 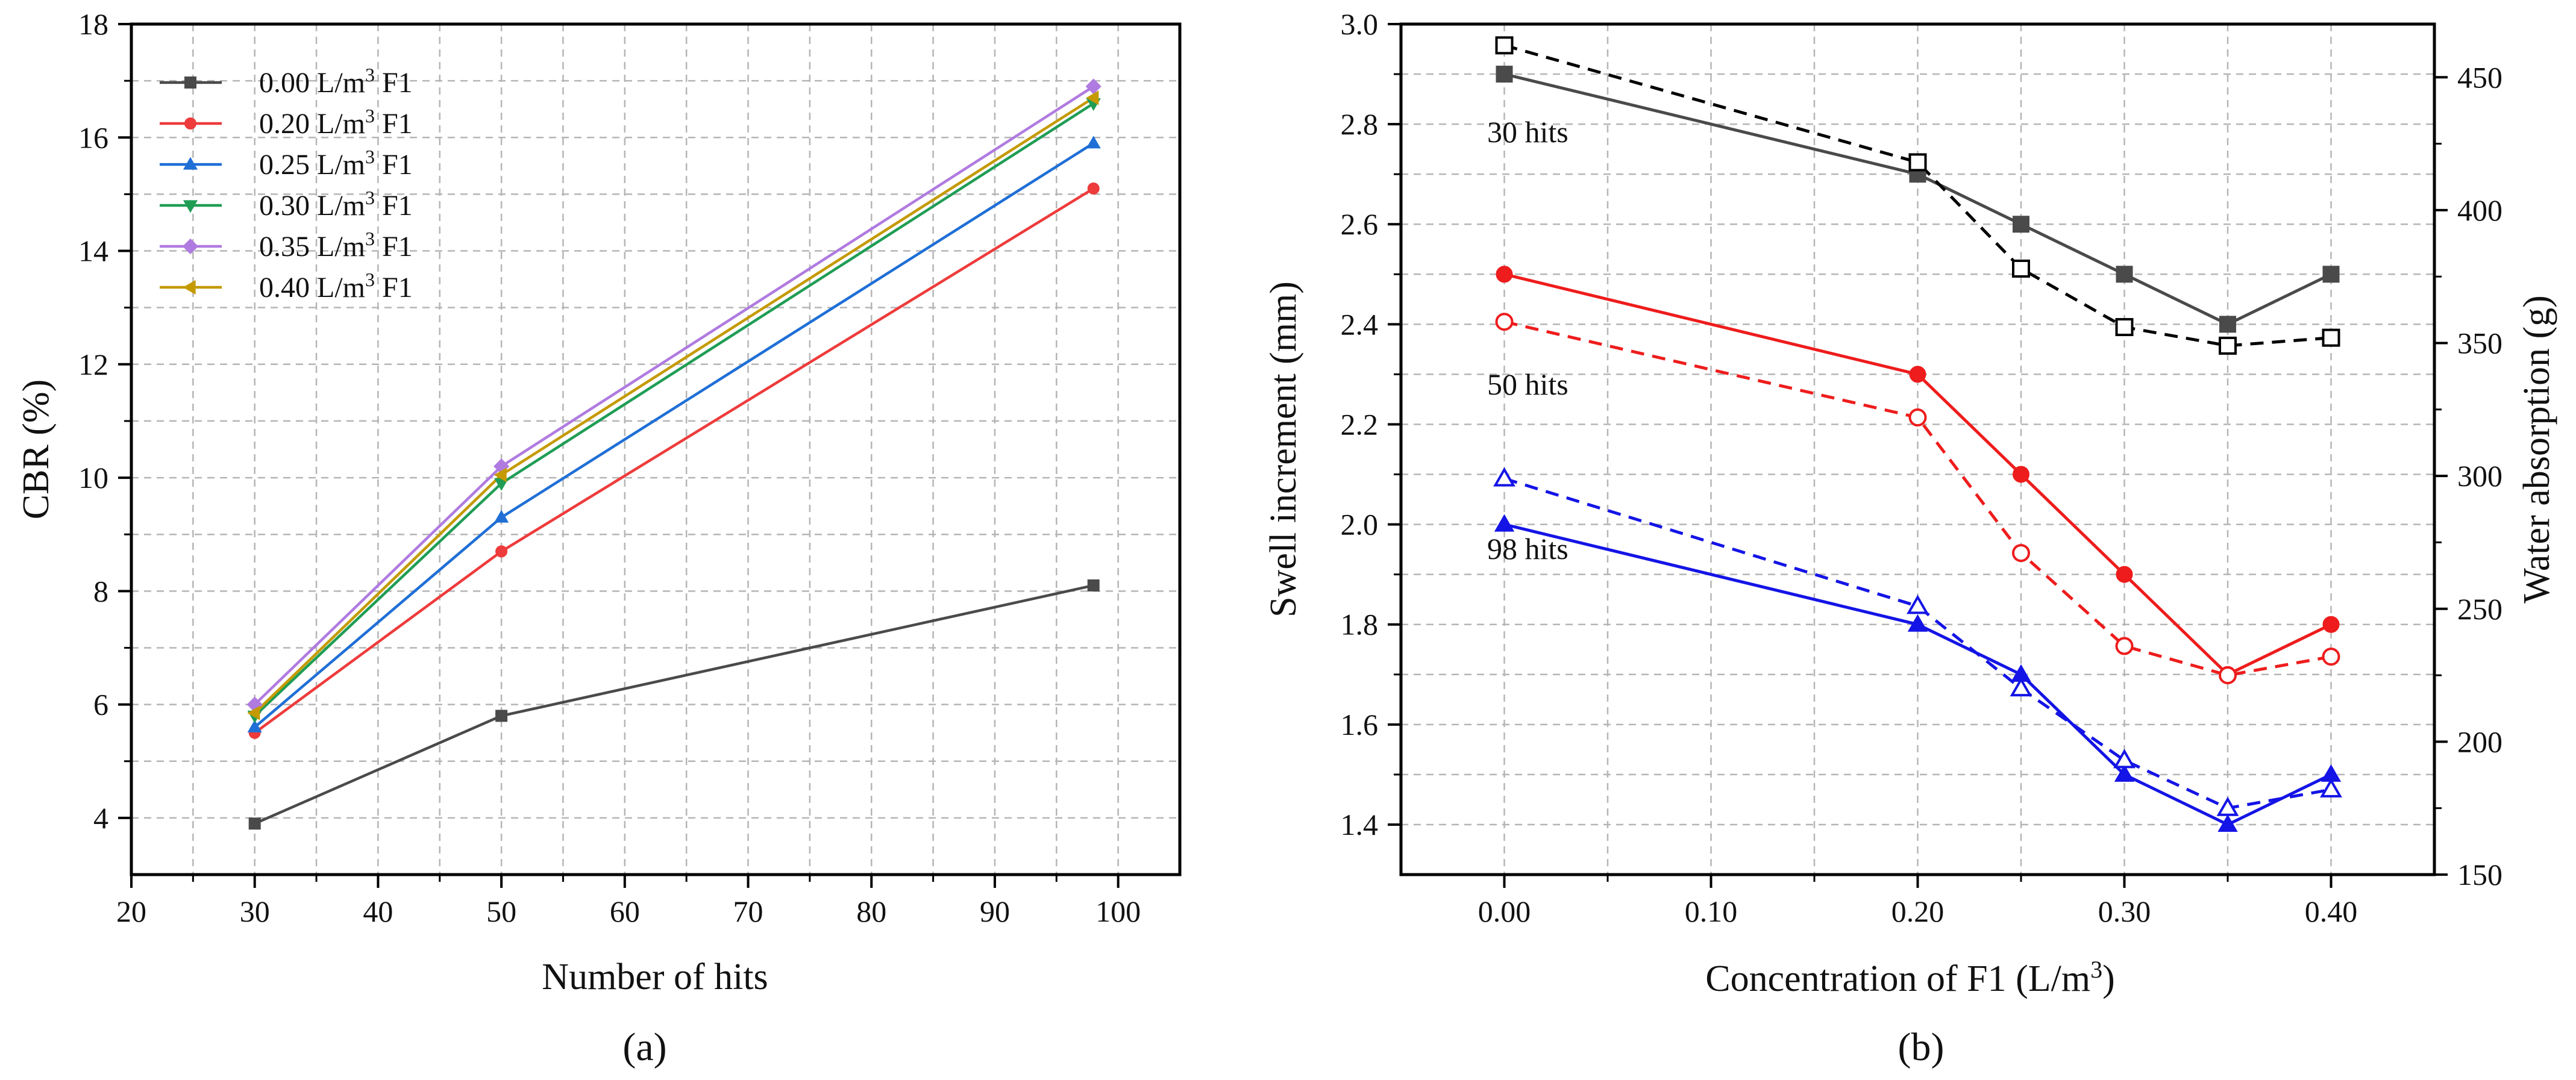 I want to click on panel-a-x-tick-label: 40, so click(x=378, y=911).